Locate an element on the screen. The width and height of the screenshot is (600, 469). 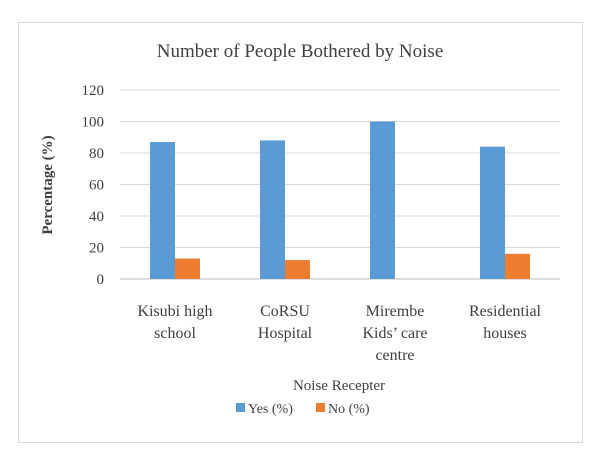
category-line: Hospital is located at coordinates (285, 333).